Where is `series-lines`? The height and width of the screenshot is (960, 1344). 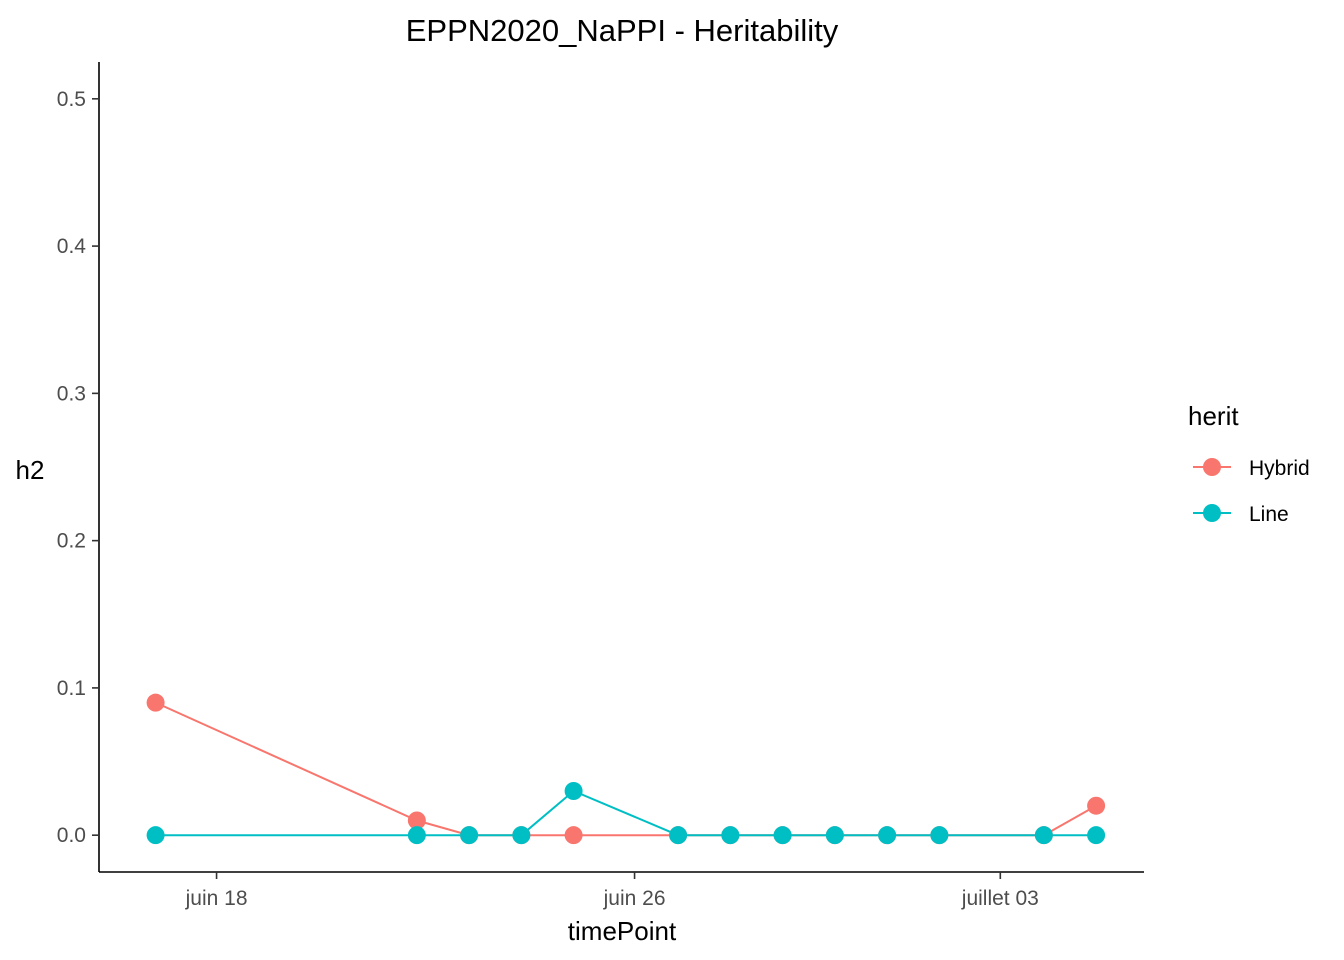 series-lines is located at coordinates (626, 769).